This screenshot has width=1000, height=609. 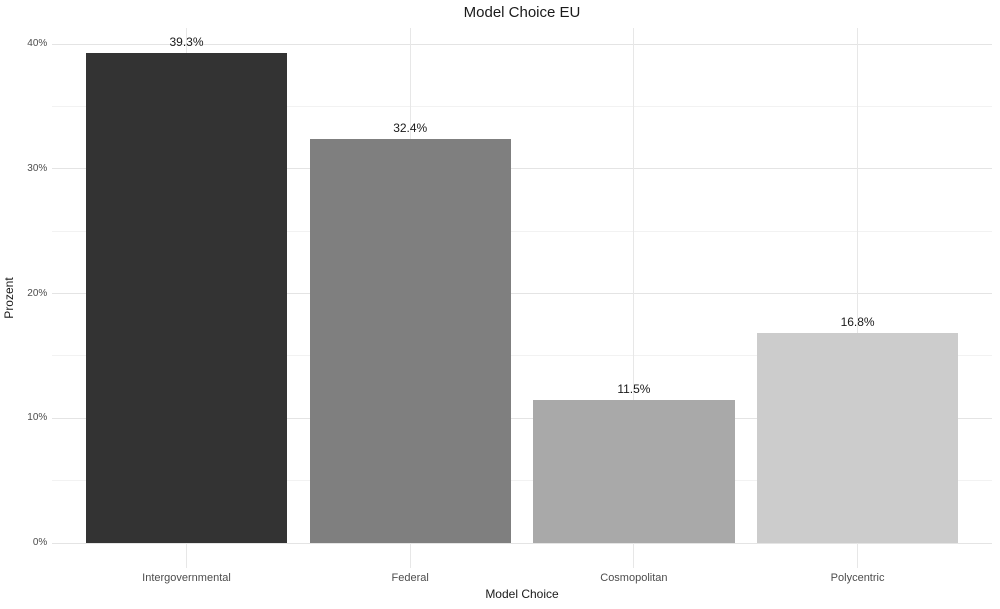 What do you see at coordinates (37, 168) in the screenshot?
I see `y-tick-label-30: 30%` at bounding box center [37, 168].